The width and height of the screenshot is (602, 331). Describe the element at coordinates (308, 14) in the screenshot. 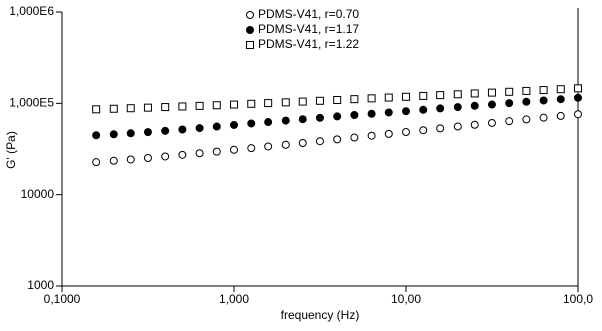

I see `legend-label: PDMS-V41, r=0.70` at that location.